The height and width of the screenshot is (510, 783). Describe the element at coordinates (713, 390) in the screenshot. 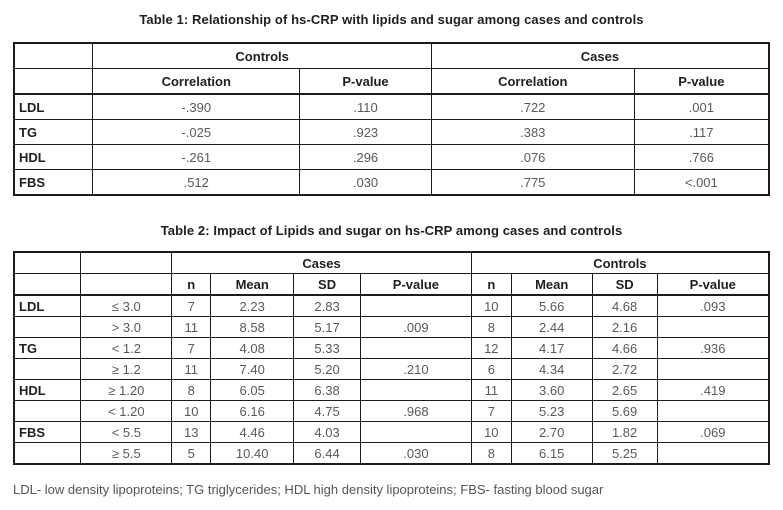

I see `value-cell: .419` at that location.